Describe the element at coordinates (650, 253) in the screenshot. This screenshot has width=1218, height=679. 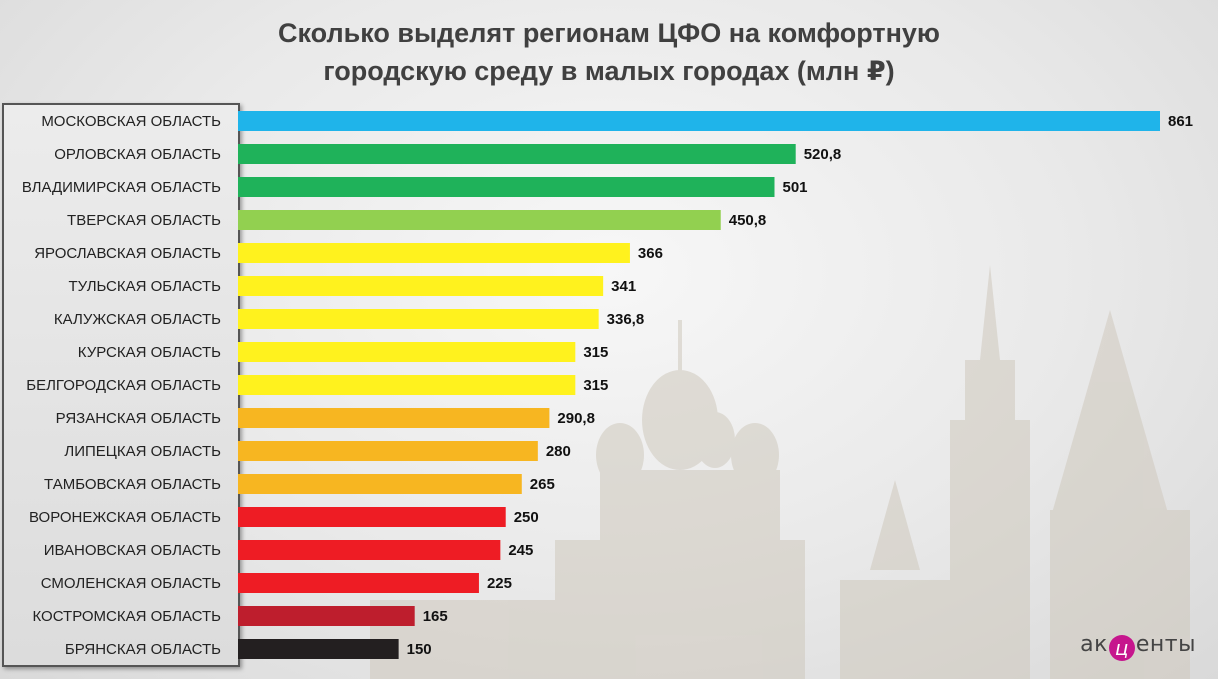
I see `bar-value-label: 366` at that location.